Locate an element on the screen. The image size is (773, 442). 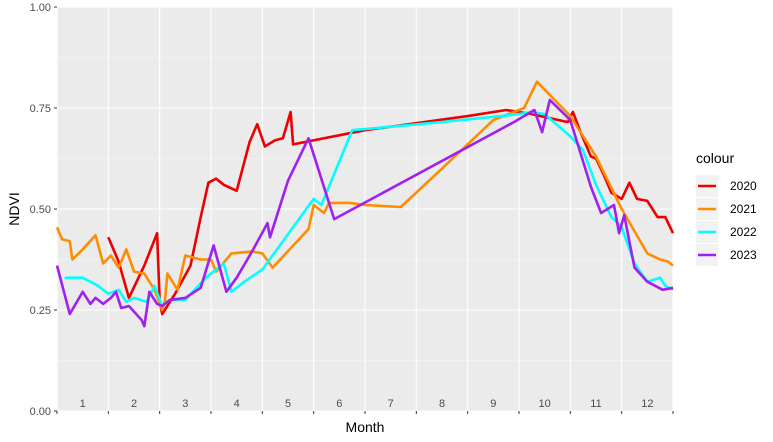
y-tick-label: 0.50 is located at coordinates (40, 210).